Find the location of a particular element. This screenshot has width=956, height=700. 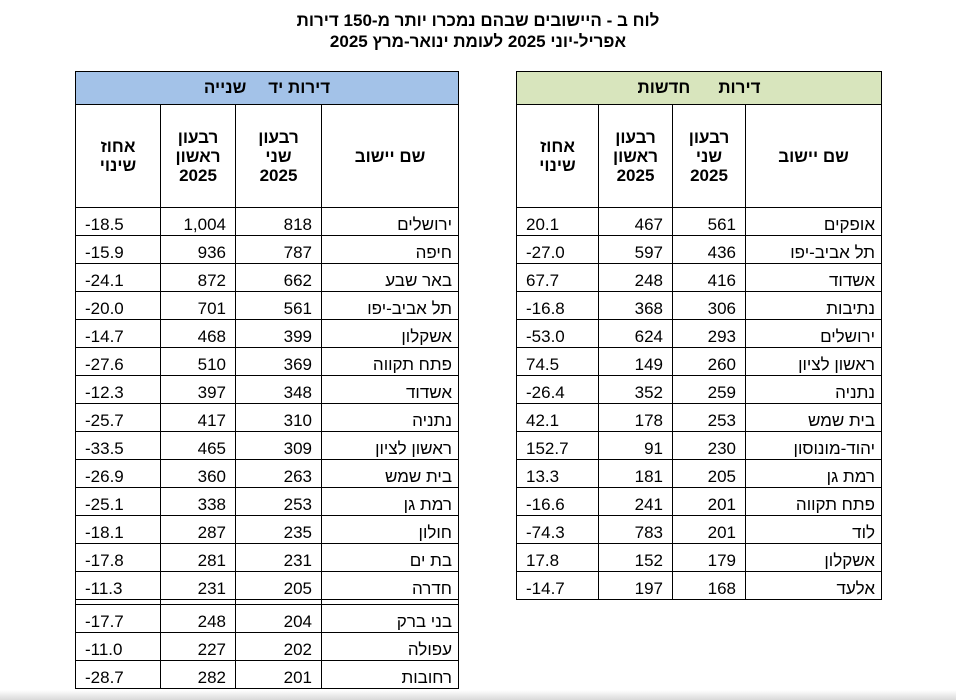

first-quarter-cell: 227 is located at coordinates (198, 646).